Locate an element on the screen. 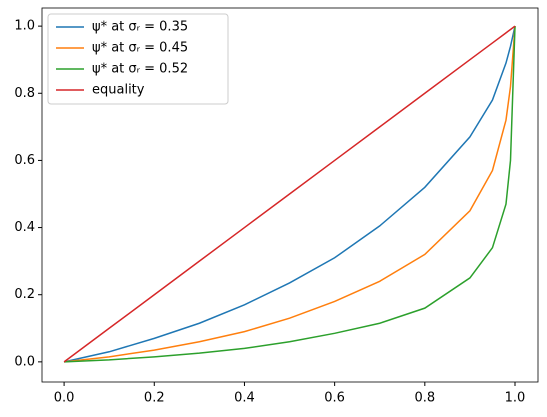  legend-label: equality is located at coordinates (118, 90).